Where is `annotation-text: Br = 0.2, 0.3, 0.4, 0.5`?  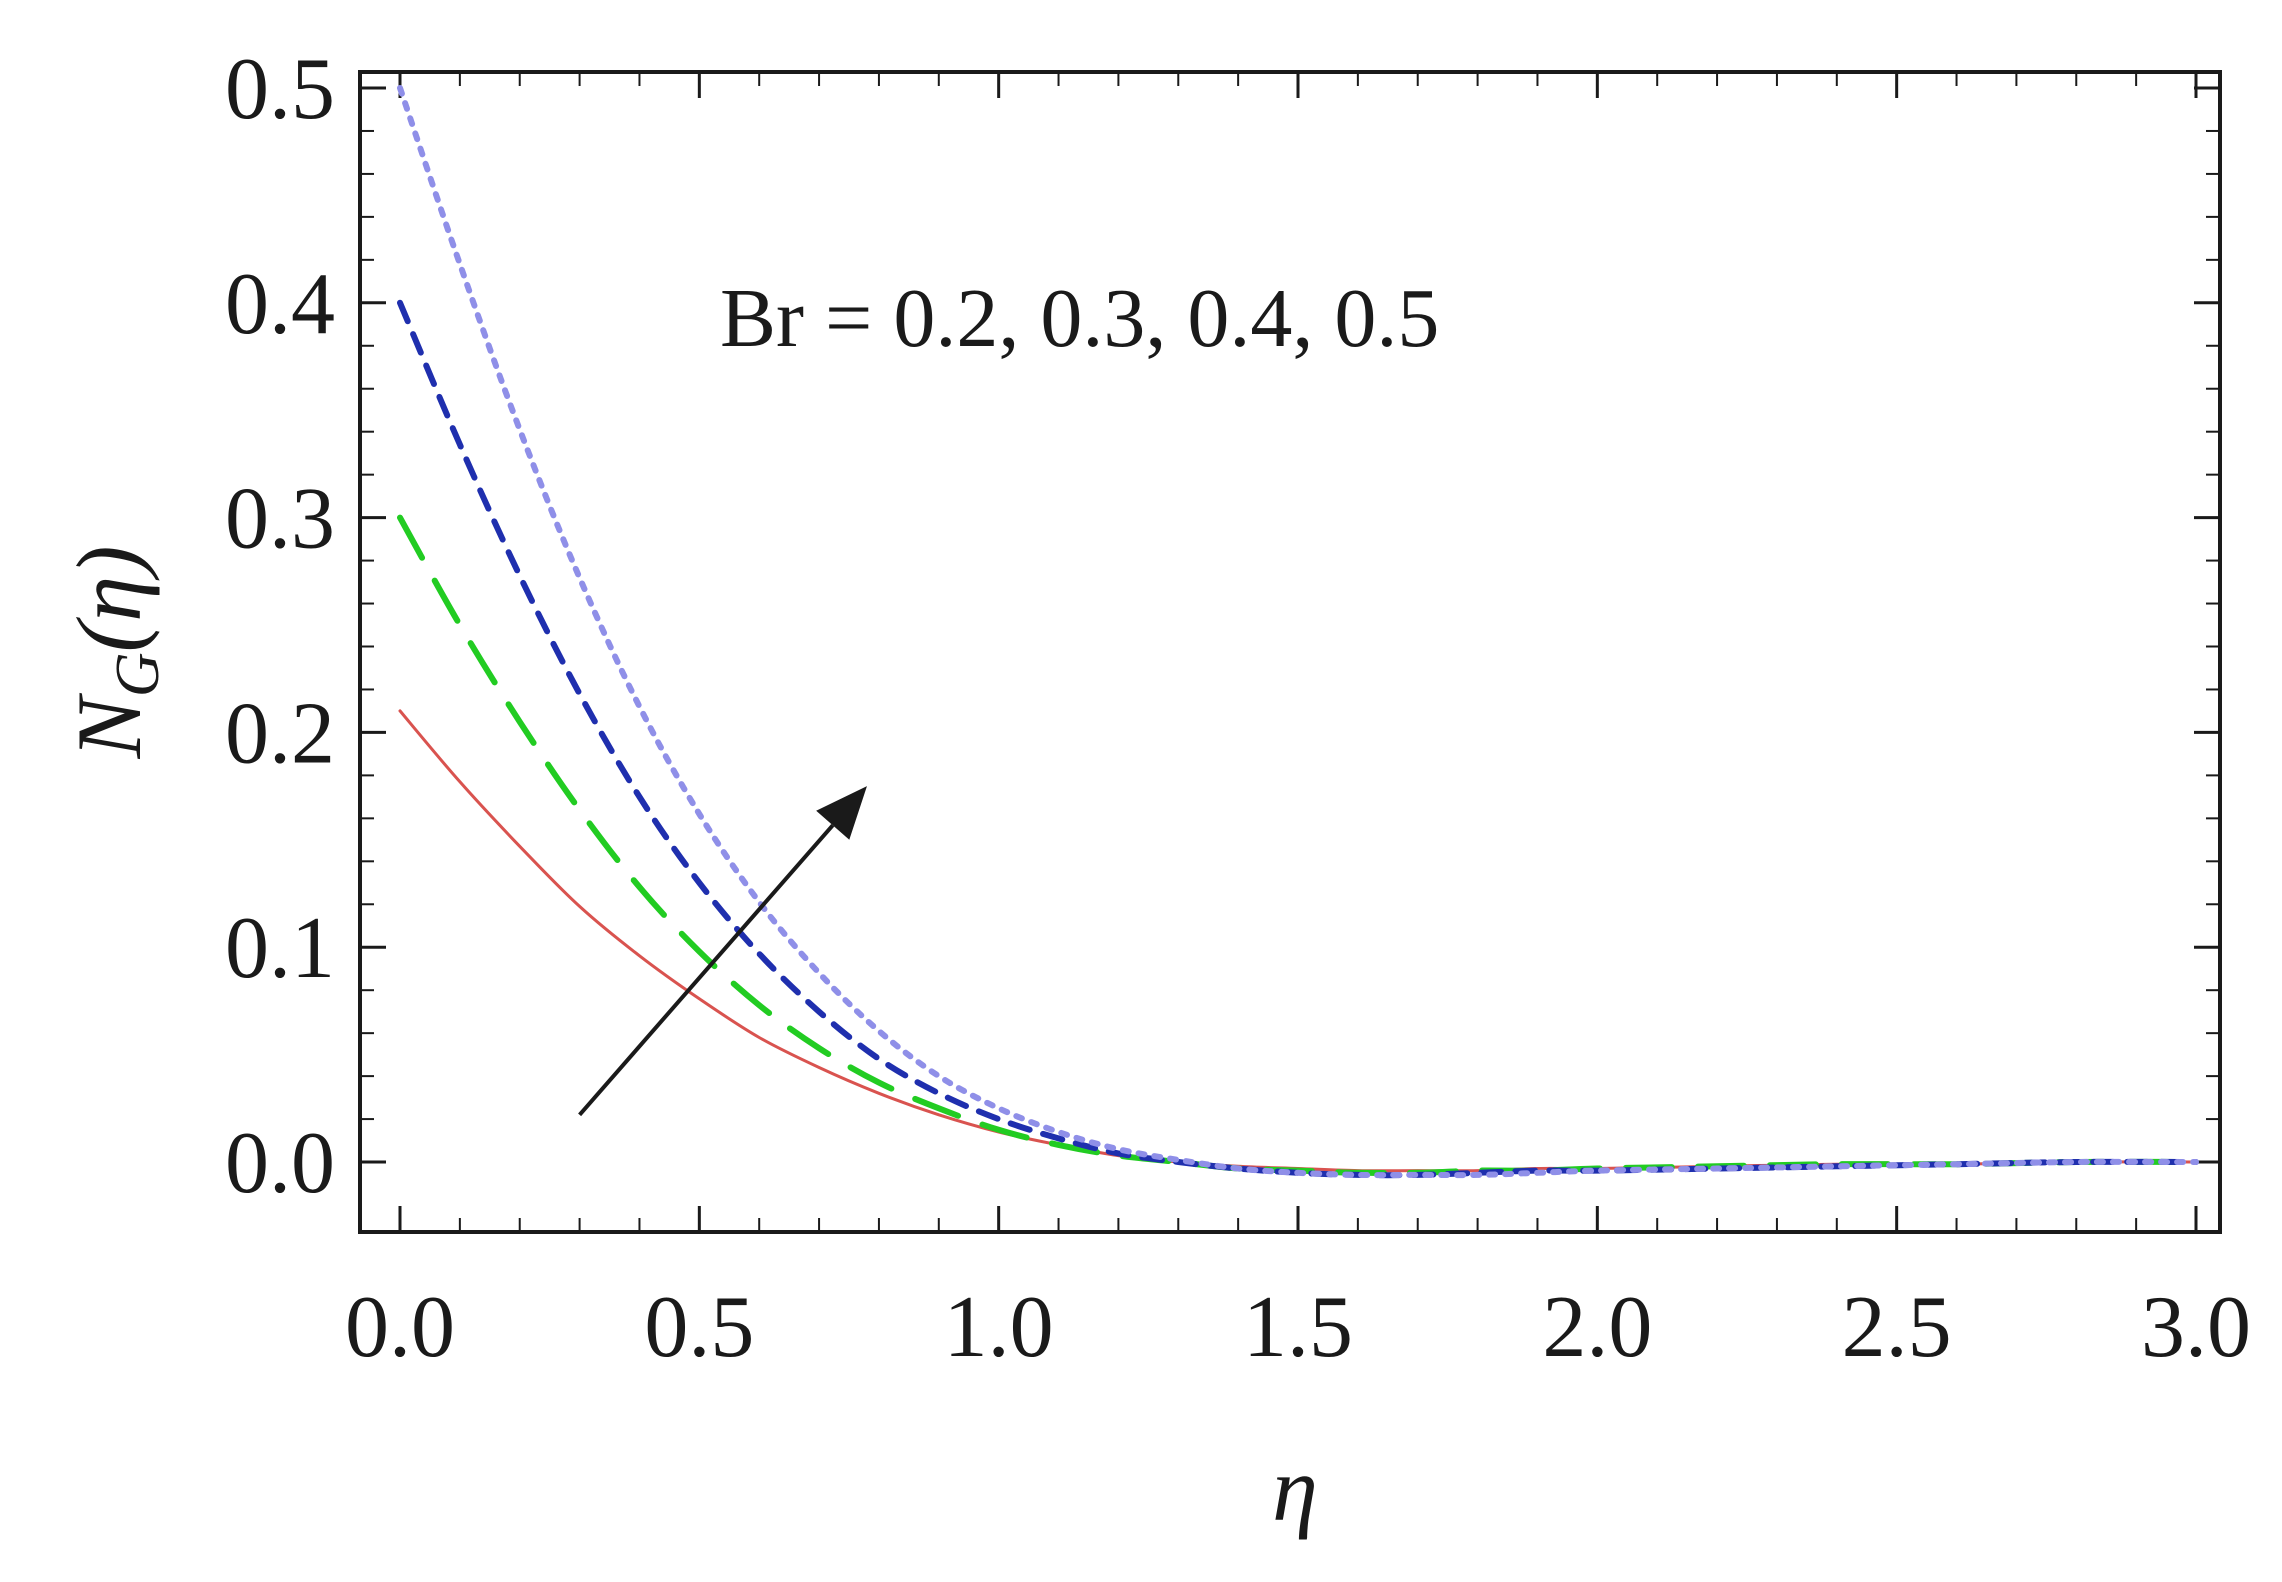
annotation-text: Br = 0.2, 0.3, 0.4, 0.5 is located at coordinates (1079, 318).